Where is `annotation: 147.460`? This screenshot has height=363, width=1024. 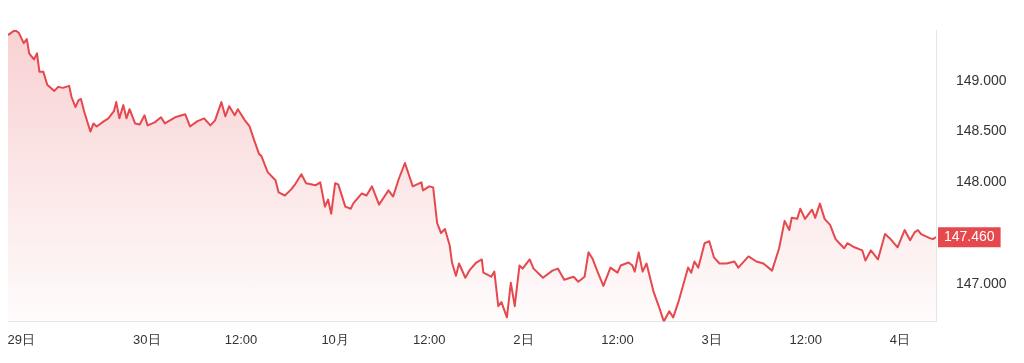 annotation: 147.460 is located at coordinates (969, 235).